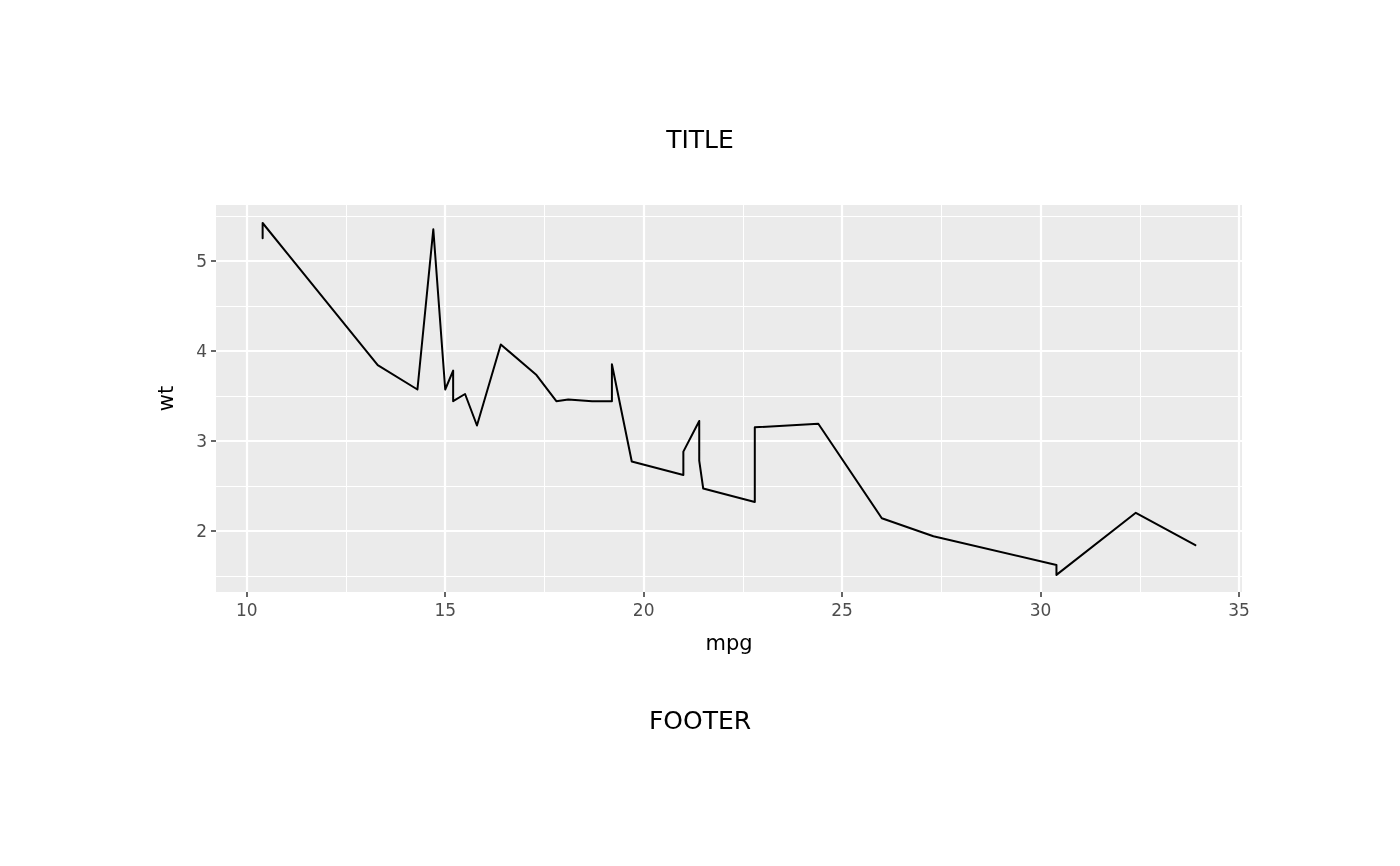 The image size is (1400, 866). I want to click on x-tick-label: 20, so click(643, 609).